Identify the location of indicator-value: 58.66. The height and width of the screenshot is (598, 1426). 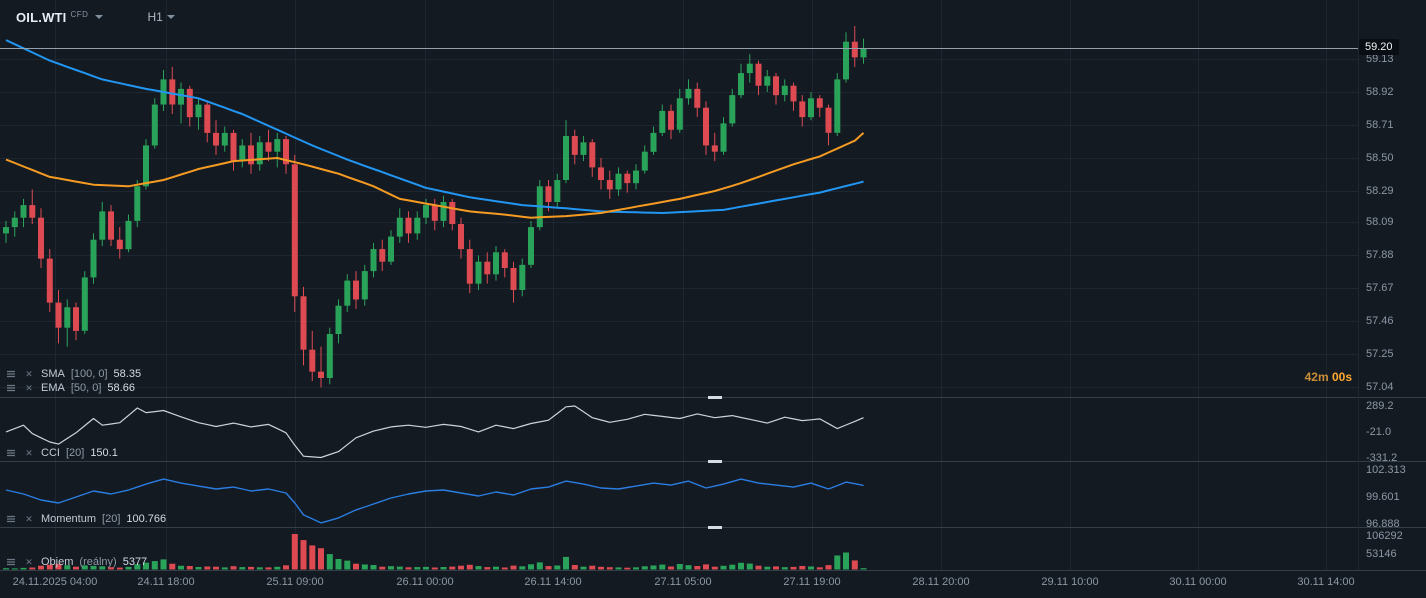
(121, 388).